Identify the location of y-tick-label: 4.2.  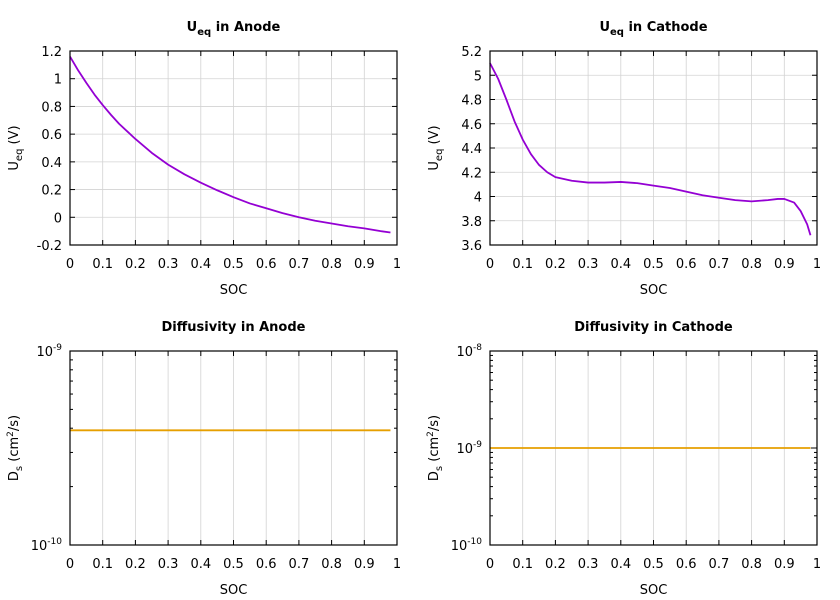
(471, 173).